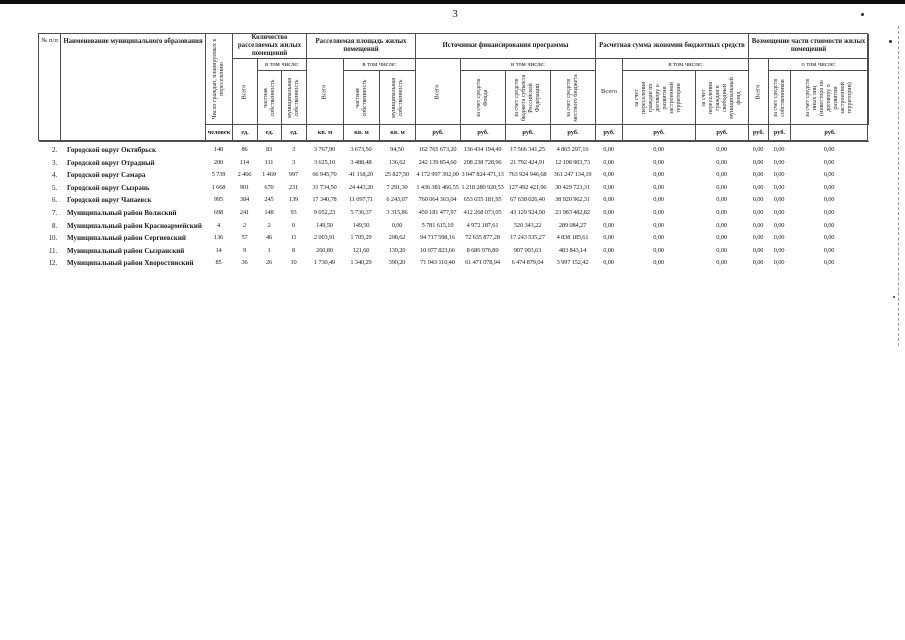 This screenshot has height=640, width=905. I want to click on table-cell: 2 003,91, so click(324, 238).